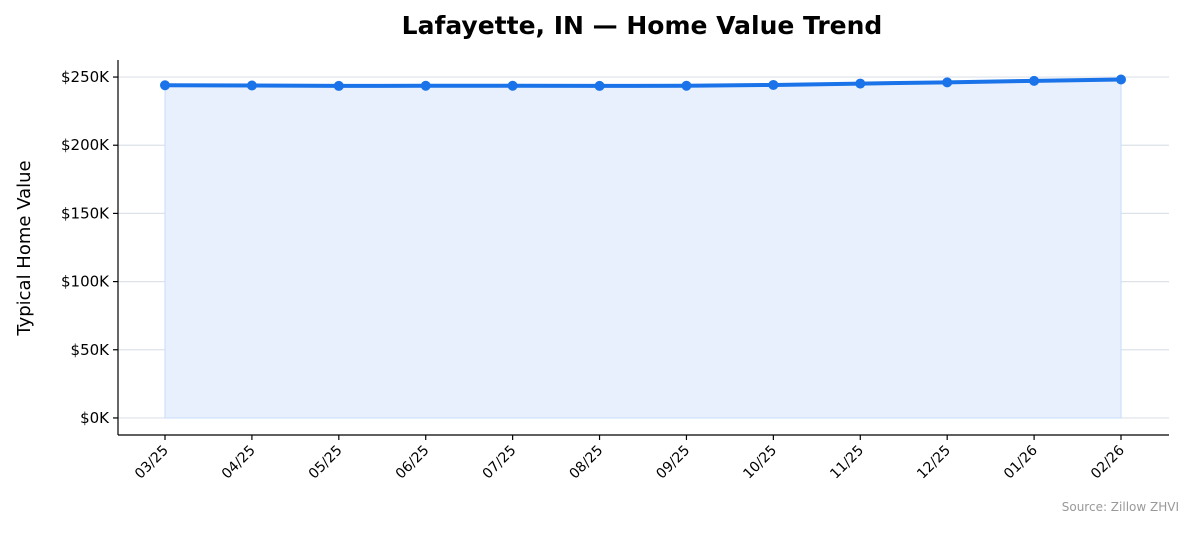 The height and width of the screenshot is (533, 1194). I want to click on data-points, so click(643, 82).